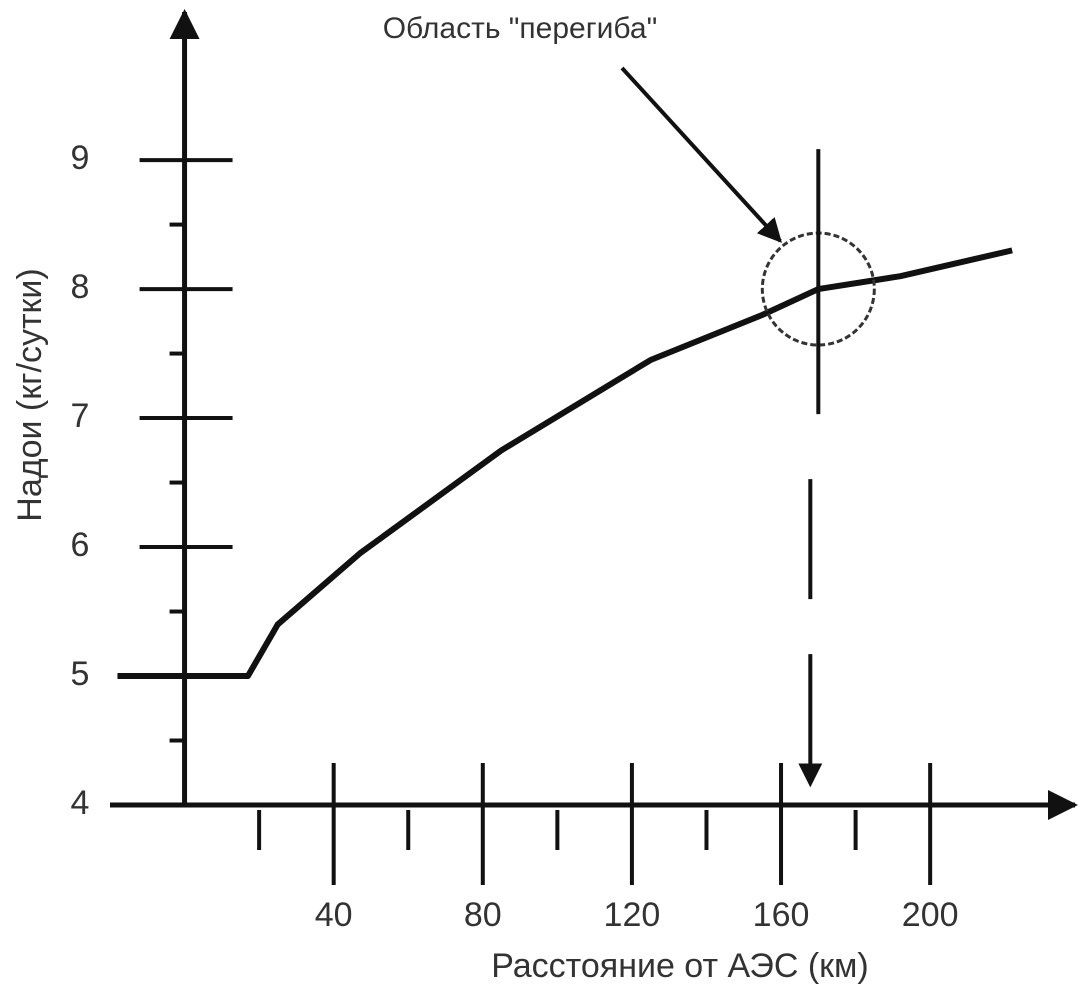 The height and width of the screenshot is (989, 1085). Describe the element at coordinates (334, 915) in the screenshot. I see `x-tick-label: 40` at that location.